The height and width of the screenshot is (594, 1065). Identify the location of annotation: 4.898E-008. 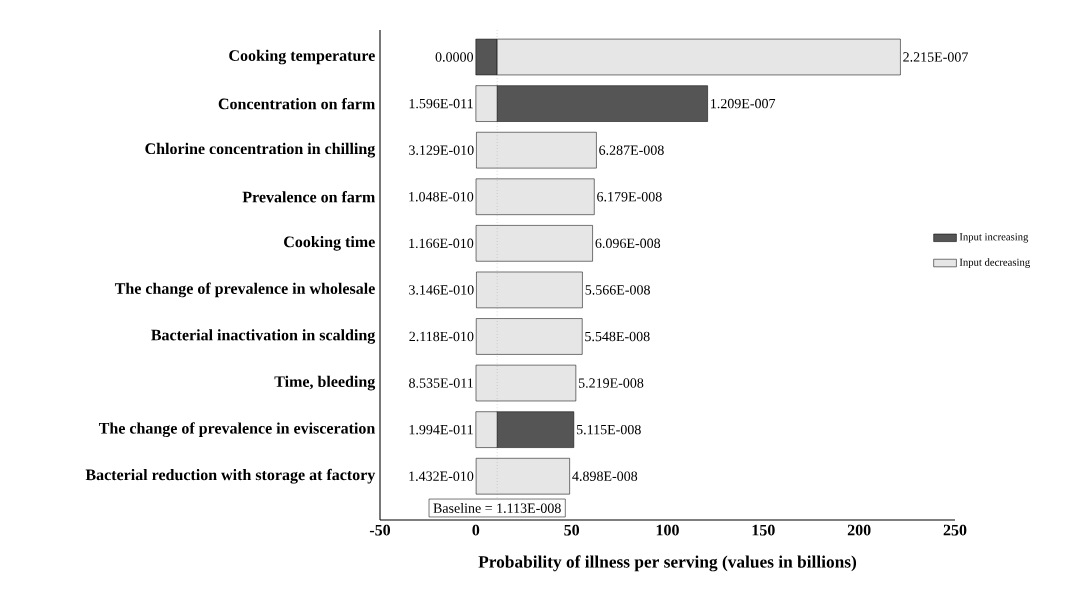
(605, 476).